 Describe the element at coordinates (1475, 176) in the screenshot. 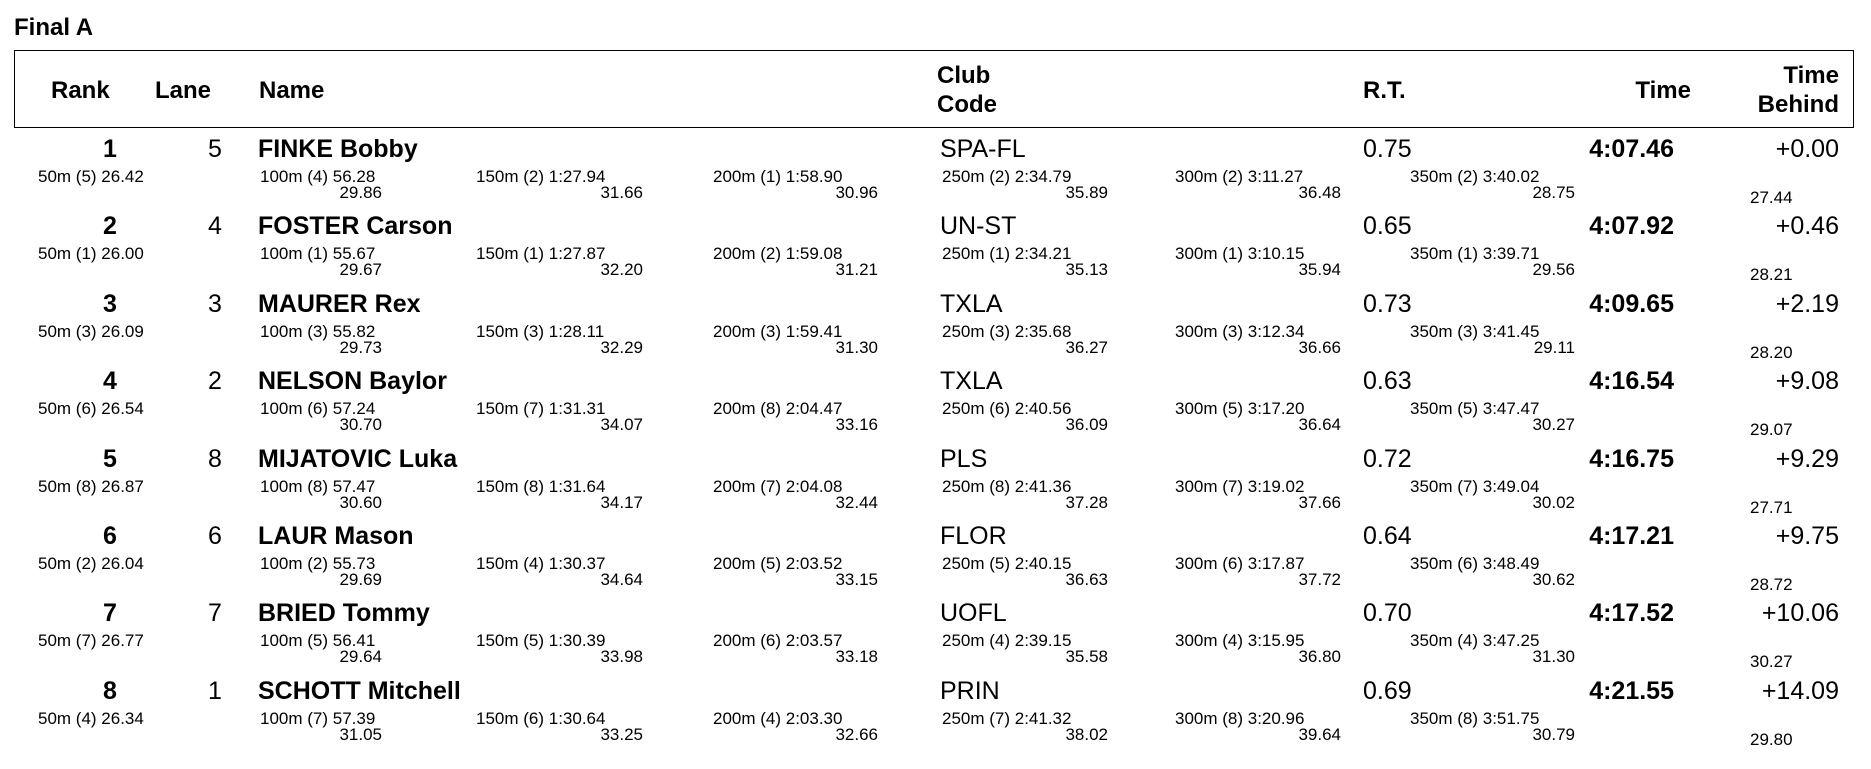

I see `split-350m: 350m (2) 3:40.02` at that location.